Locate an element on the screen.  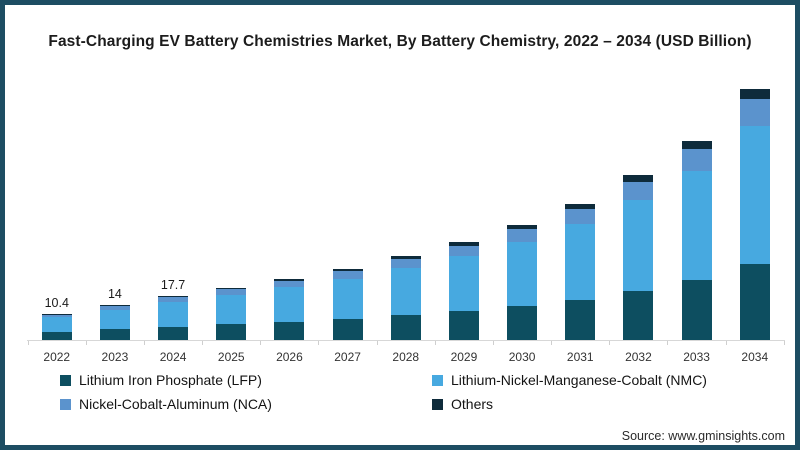
bar-group-2025 is located at coordinates (231, 313).